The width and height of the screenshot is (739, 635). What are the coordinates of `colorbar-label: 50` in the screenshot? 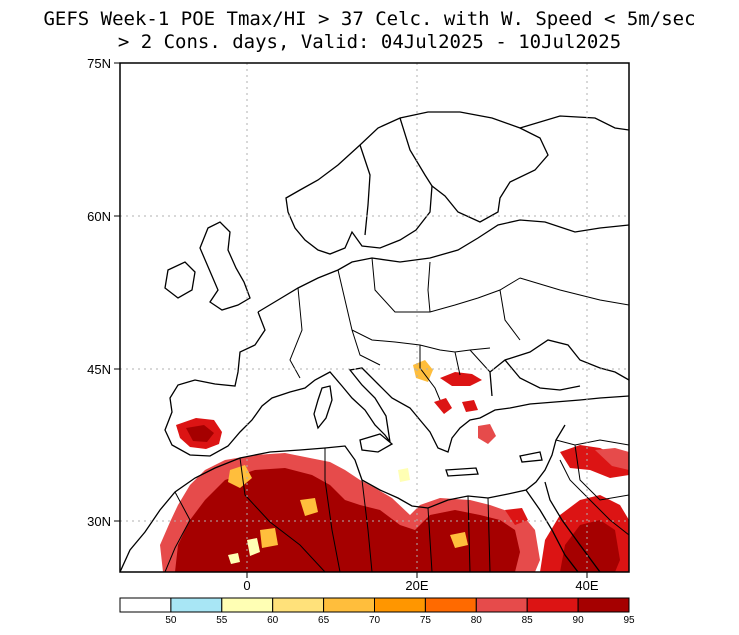 It's located at (171, 620).